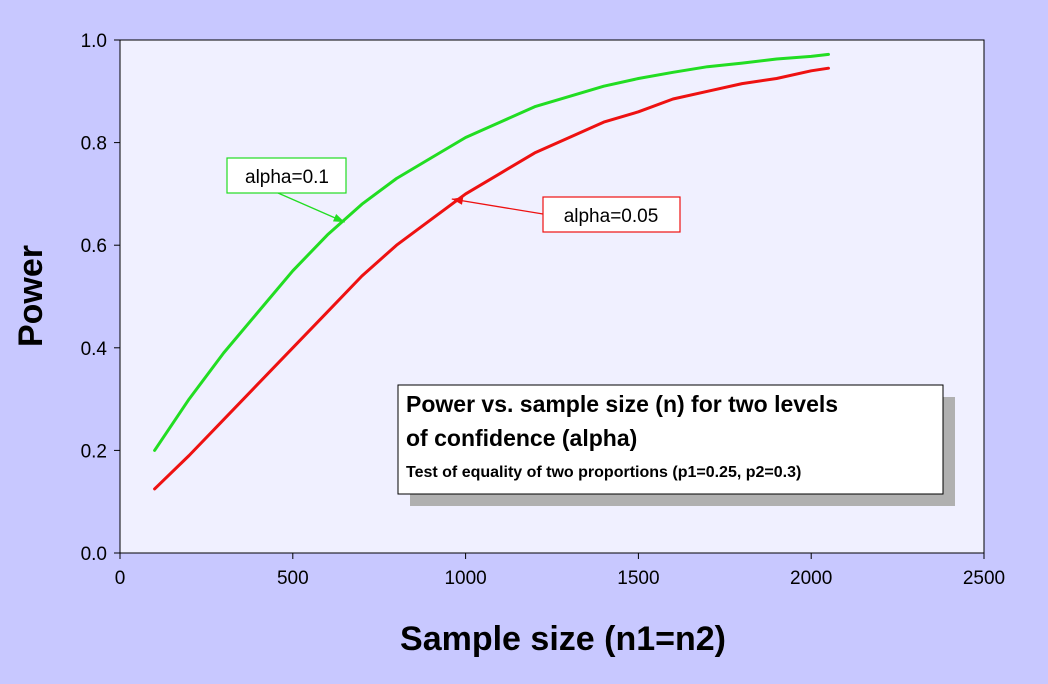 The height and width of the screenshot is (684, 1048). I want to click on x-tick-label: 1000, so click(465, 578).